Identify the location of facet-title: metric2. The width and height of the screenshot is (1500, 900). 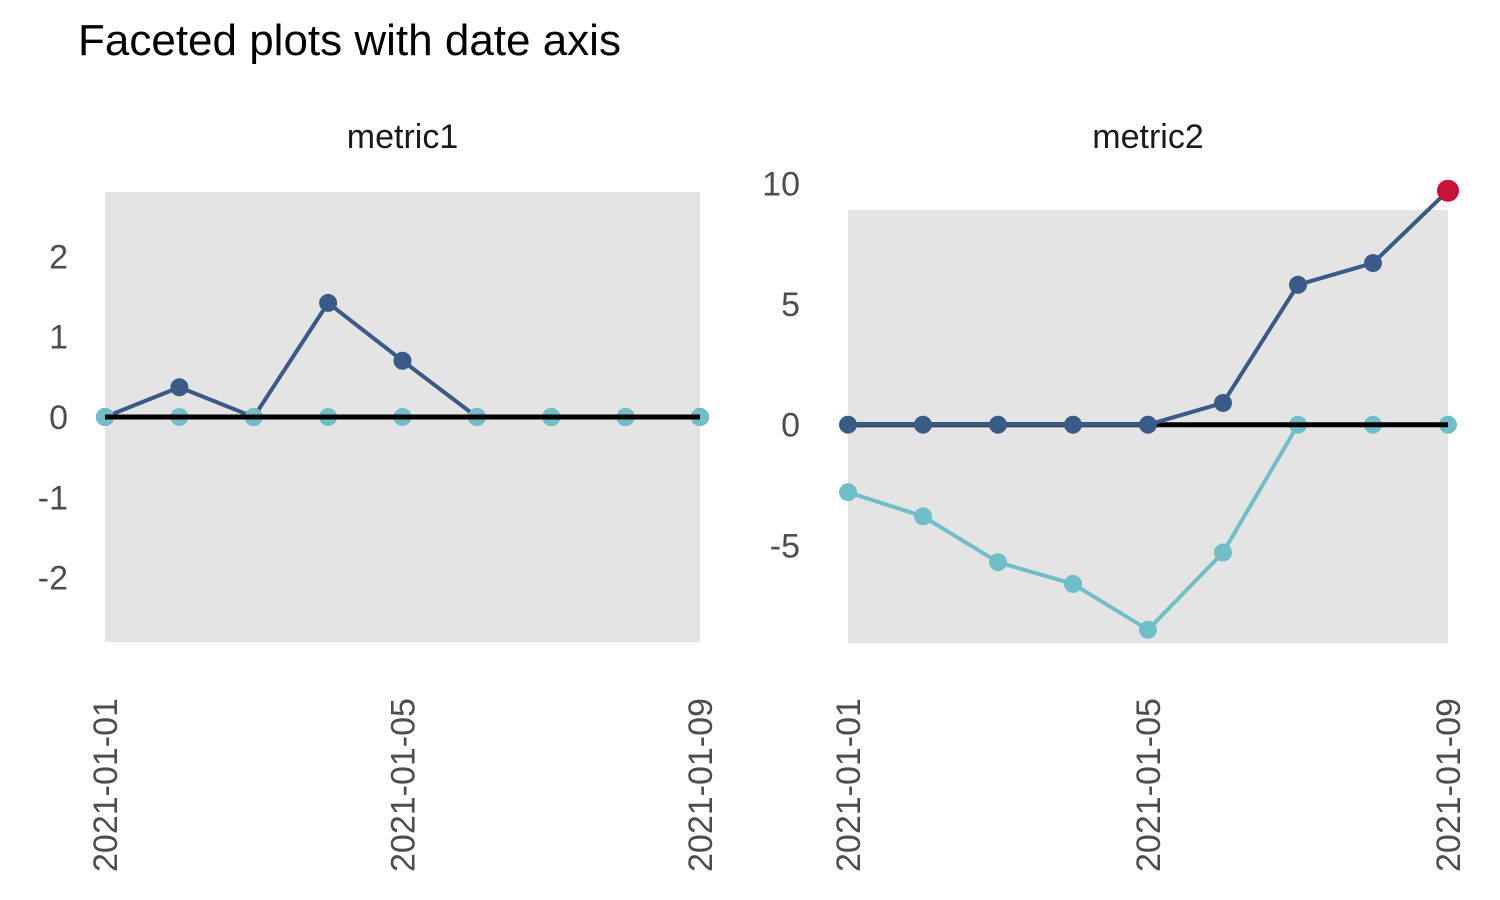
(1147, 137).